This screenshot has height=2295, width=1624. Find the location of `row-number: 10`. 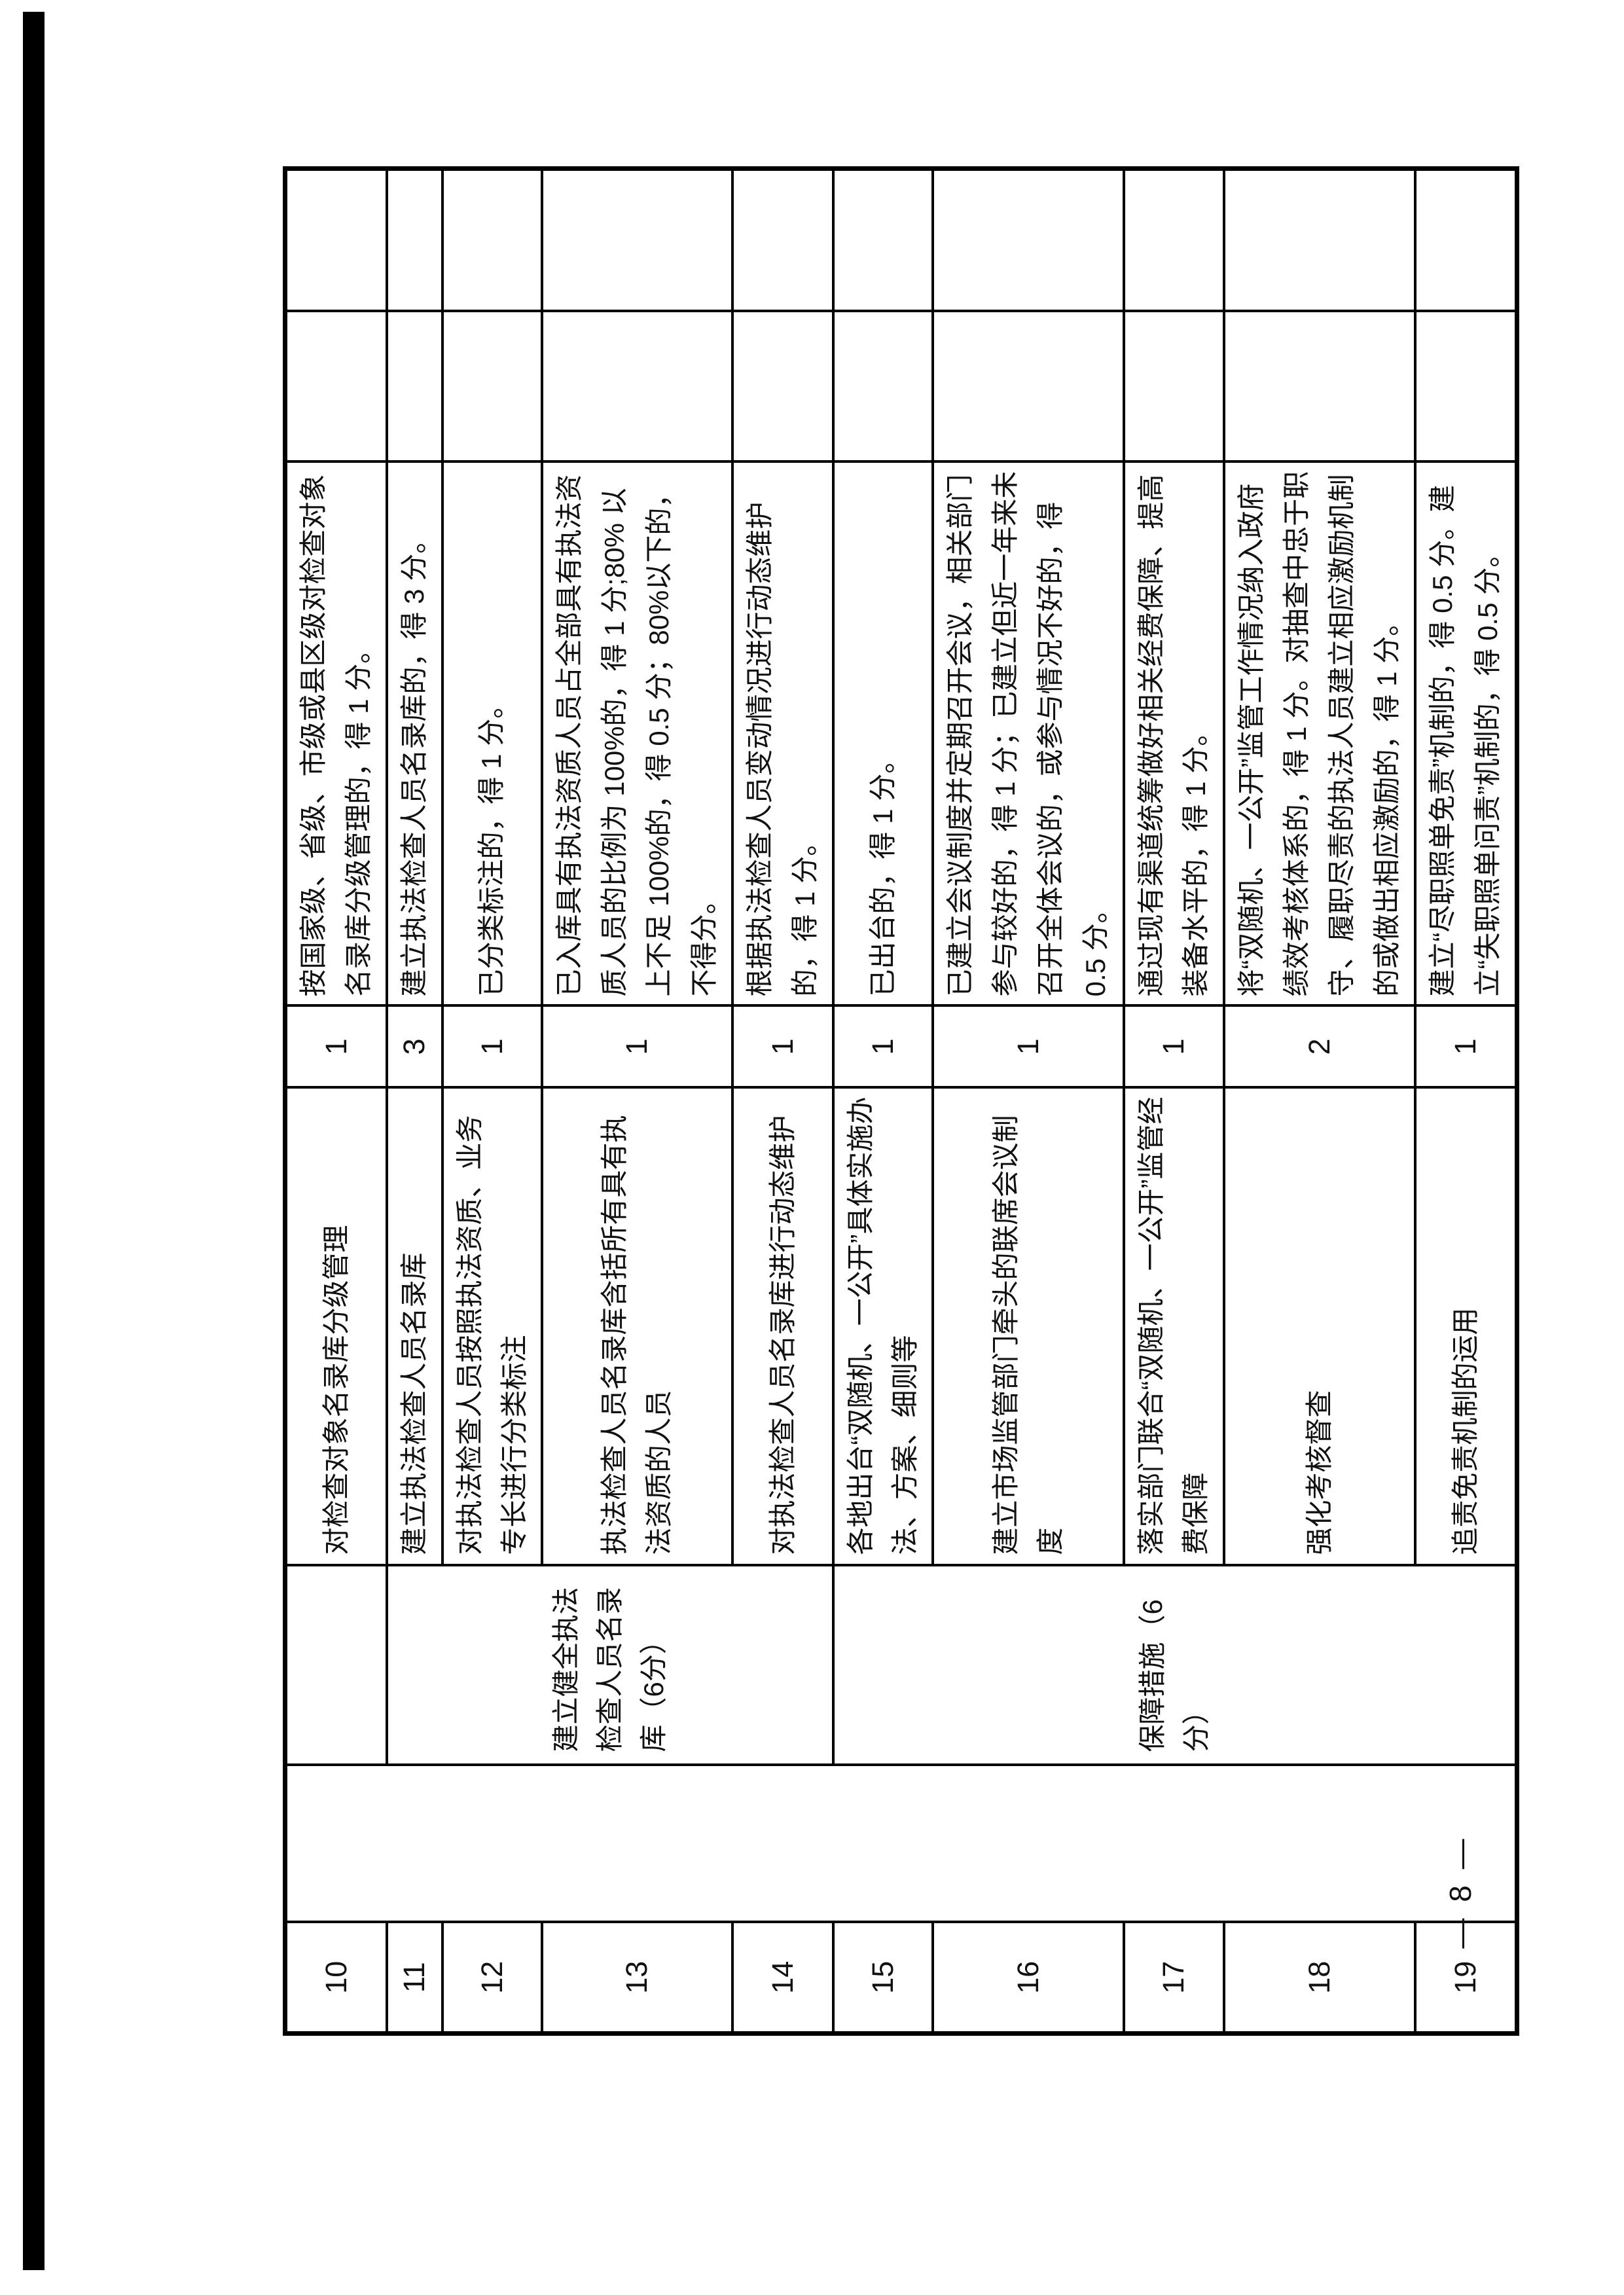

row-number: 10 is located at coordinates (336, 1978).